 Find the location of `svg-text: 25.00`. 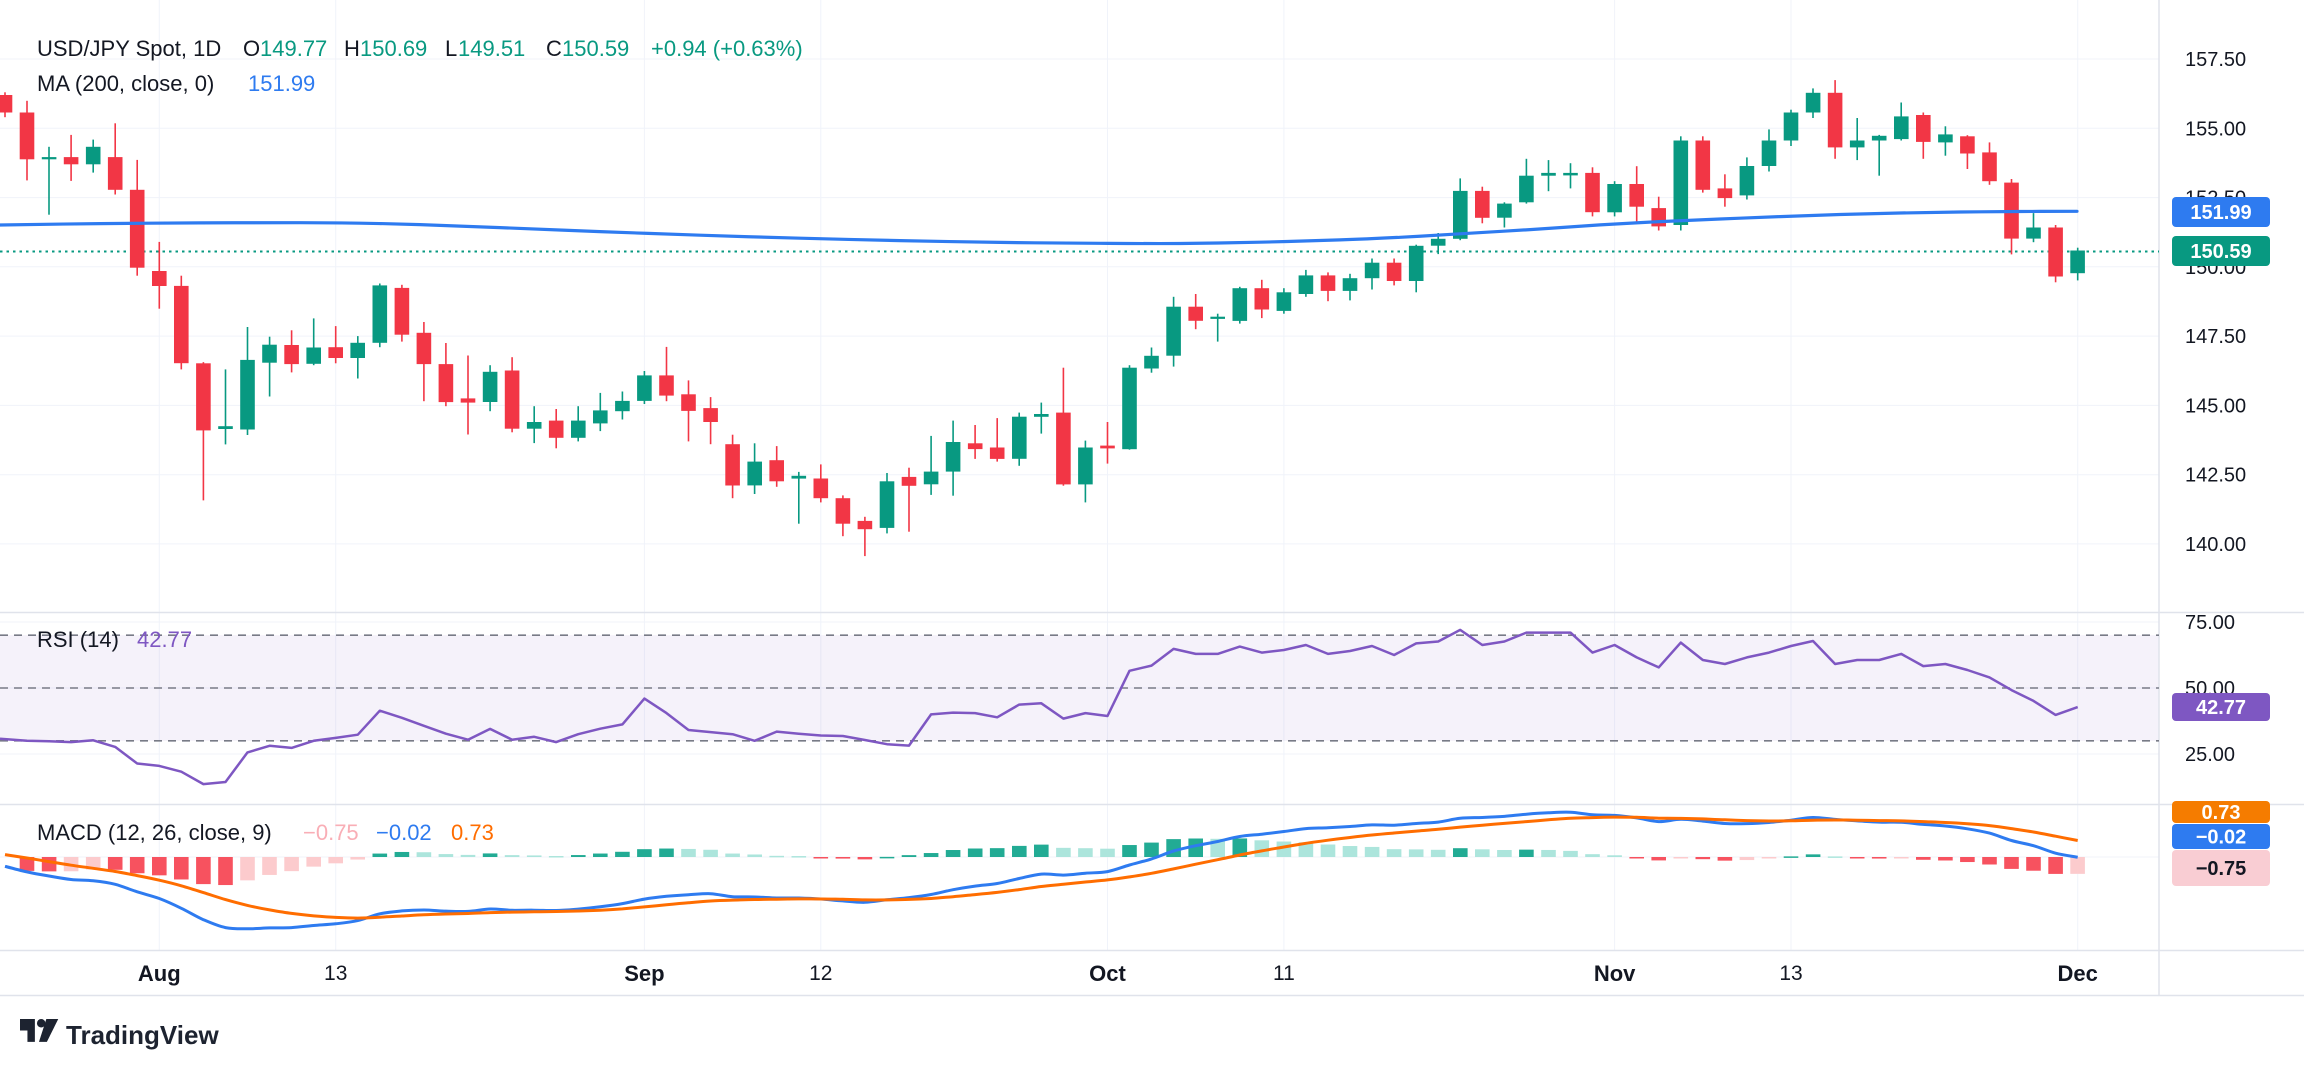

svg-text: 25.00 is located at coordinates (2210, 755).